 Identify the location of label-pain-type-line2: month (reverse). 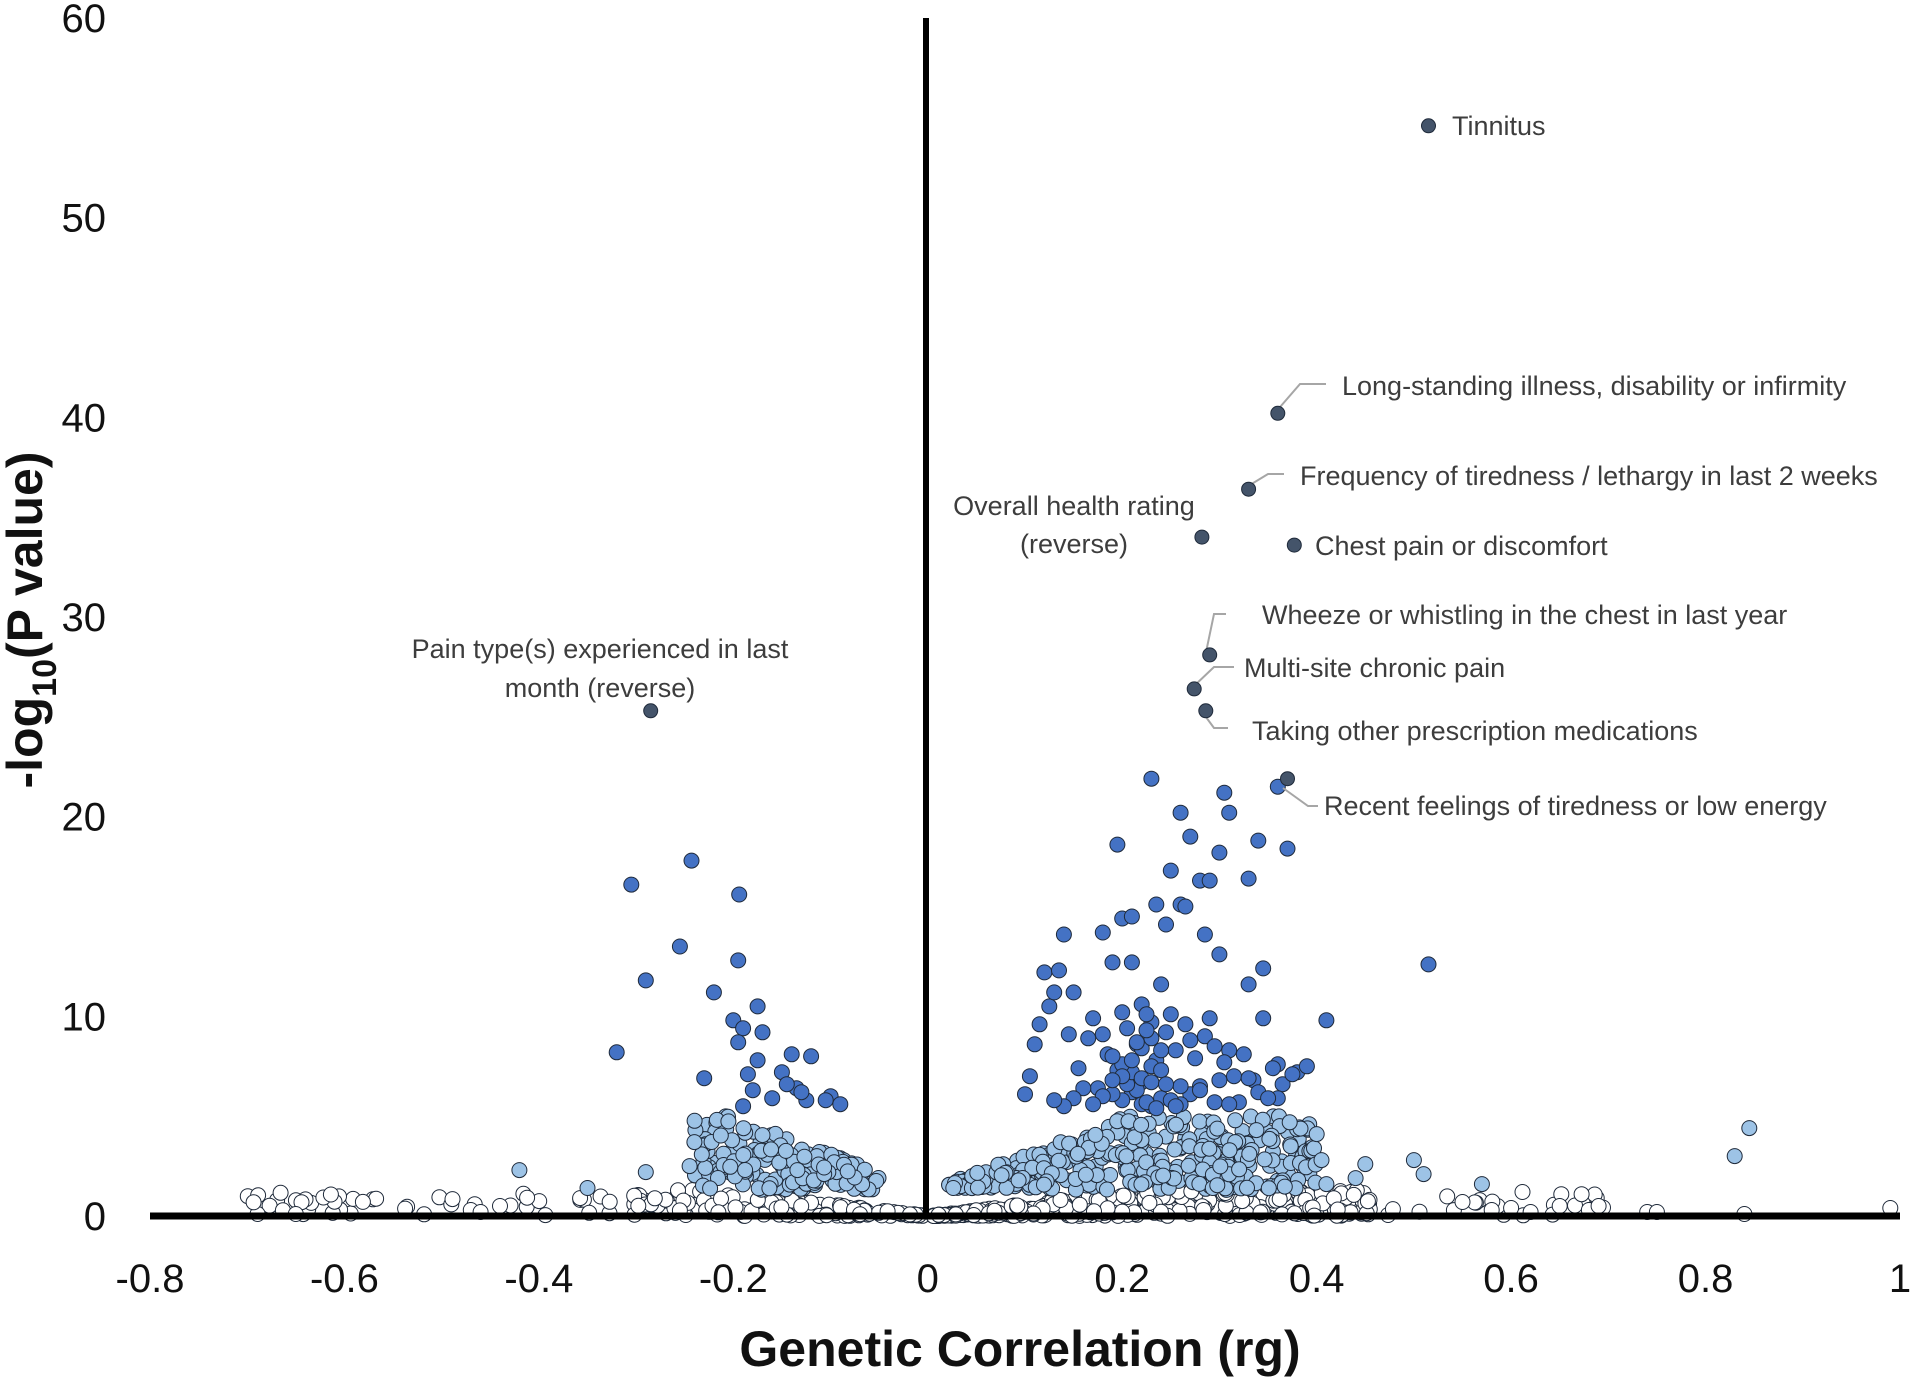
(600, 688).